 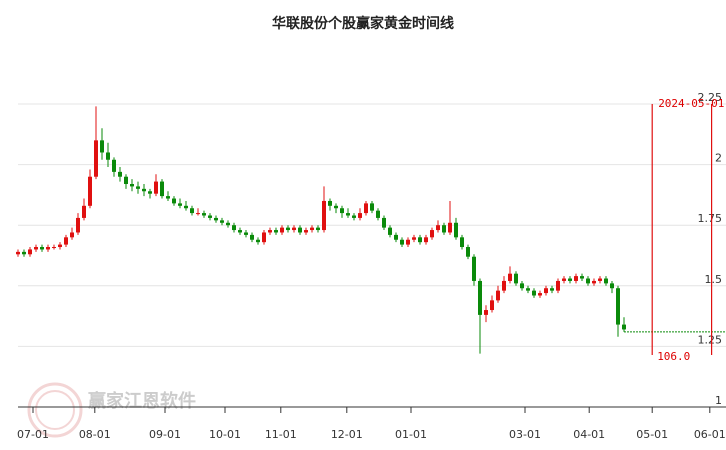 What do you see at coordinates (652, 434) in the screenshot?
I see `x-tick-label: 05-01` at bounding box center [652, 434].